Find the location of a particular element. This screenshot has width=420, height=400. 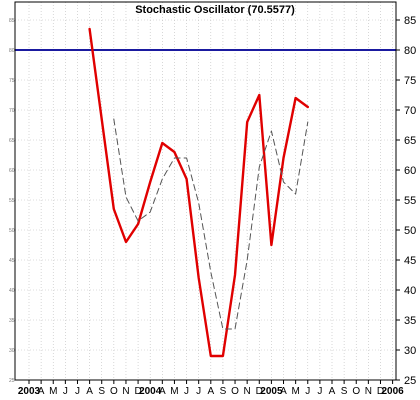

y-tick-label: 85 is located at coordinates (410, 21).